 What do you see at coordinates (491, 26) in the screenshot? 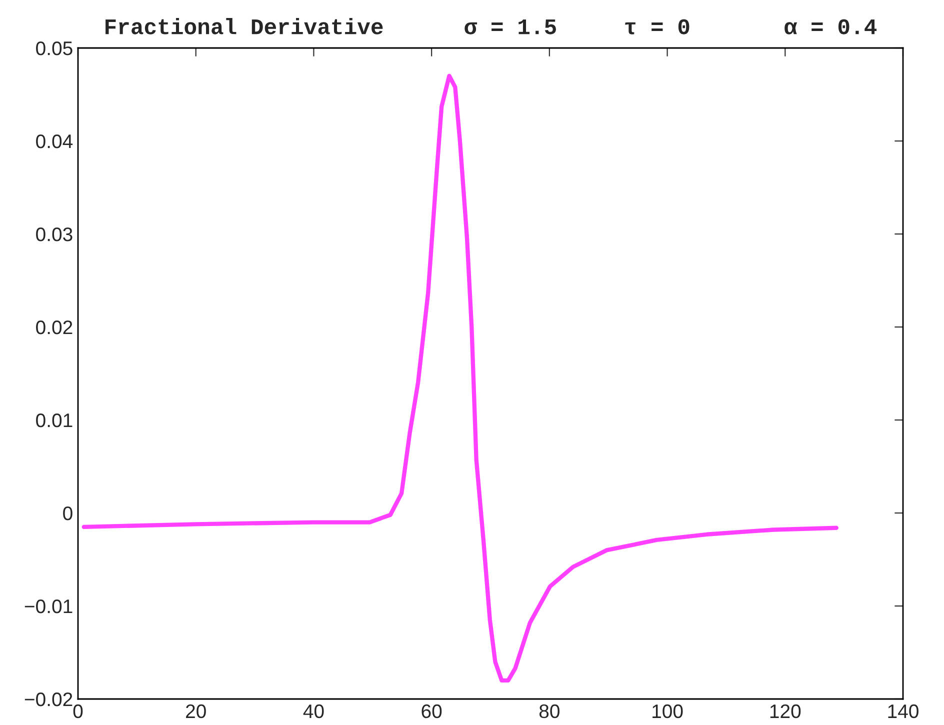
I see `chart-title: Fractional Derivative σ = 1.5 τ = 0 α = 0.4` at bounding box center [491, 26].